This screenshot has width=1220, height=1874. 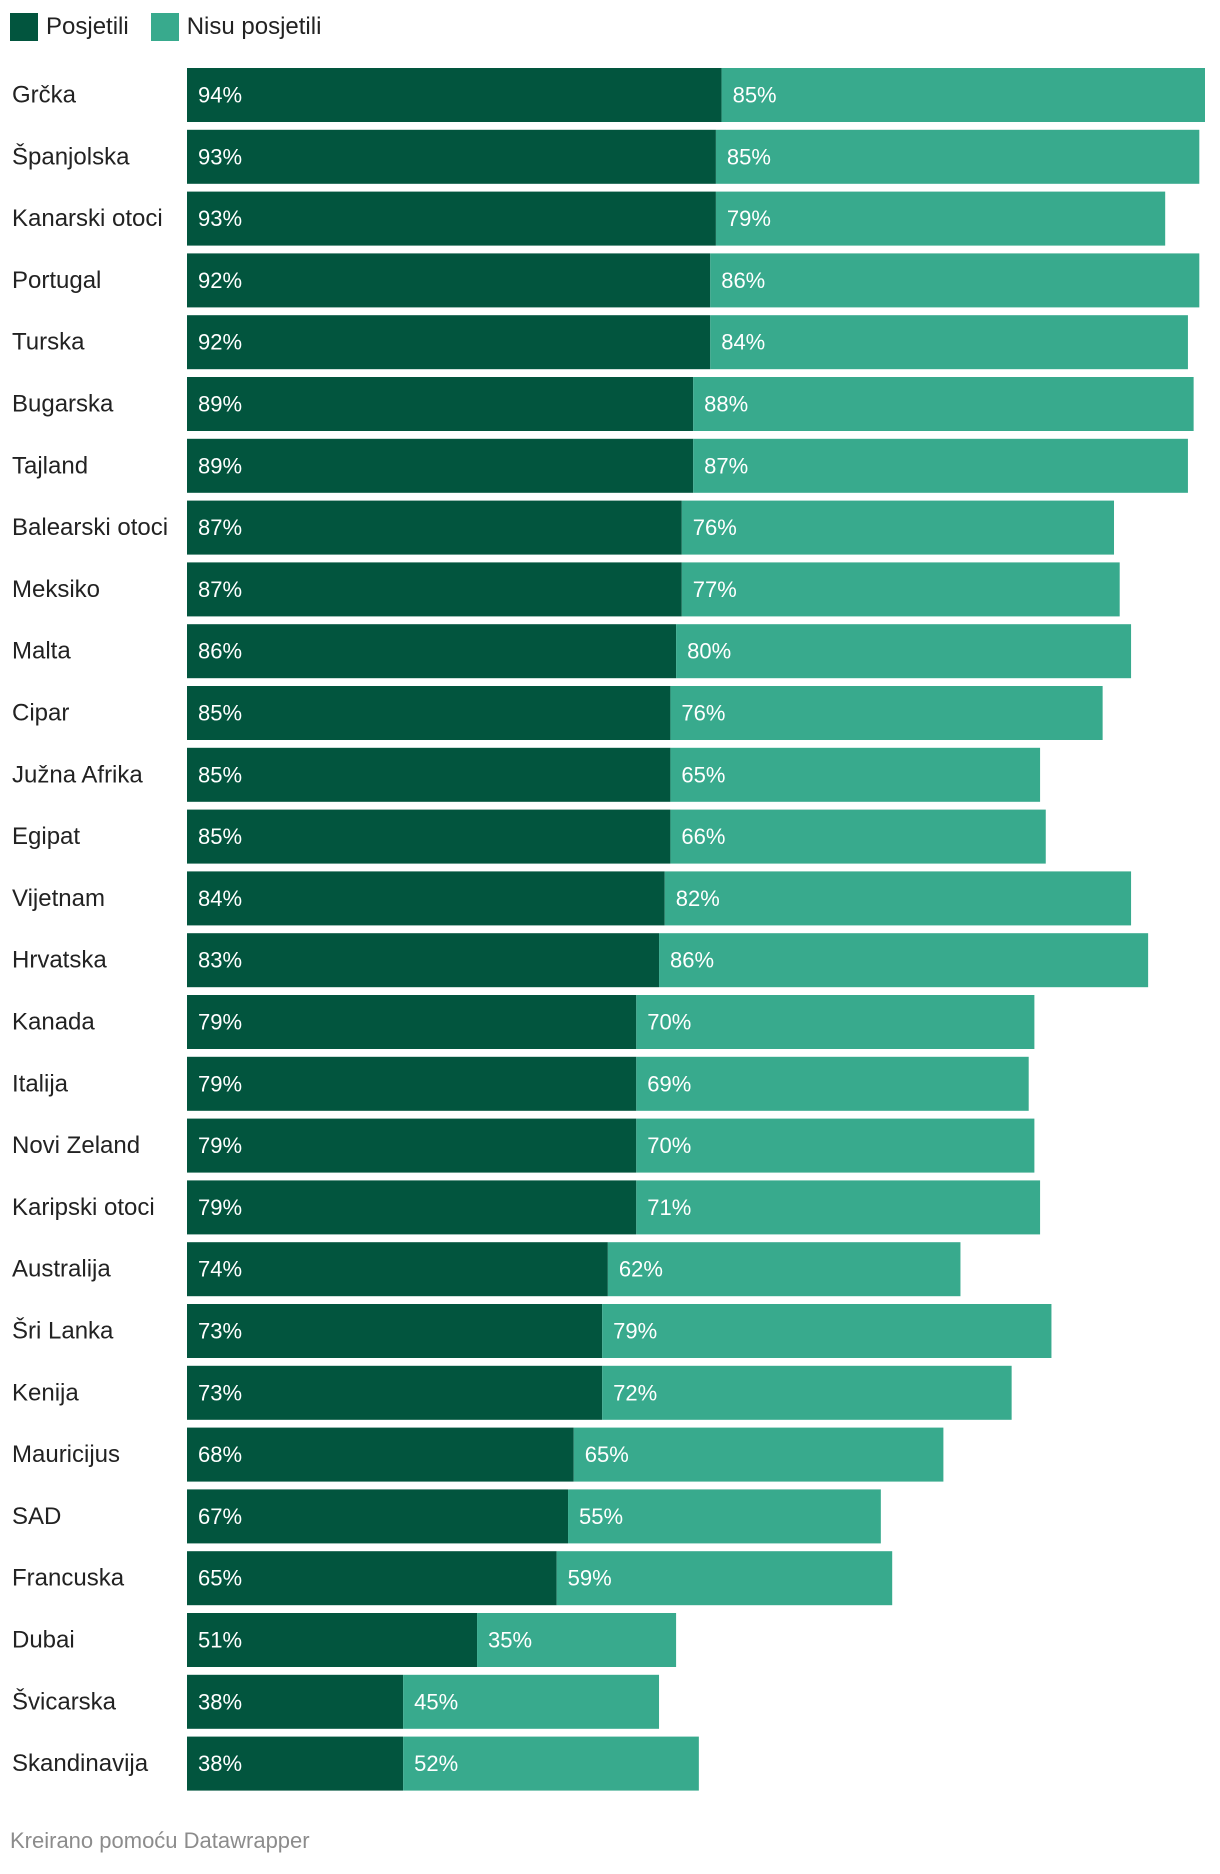 What do you see at coordinates (44, 95) in the screenshot?
I see `category-label: Grčka` at bounding box center [44, 95].